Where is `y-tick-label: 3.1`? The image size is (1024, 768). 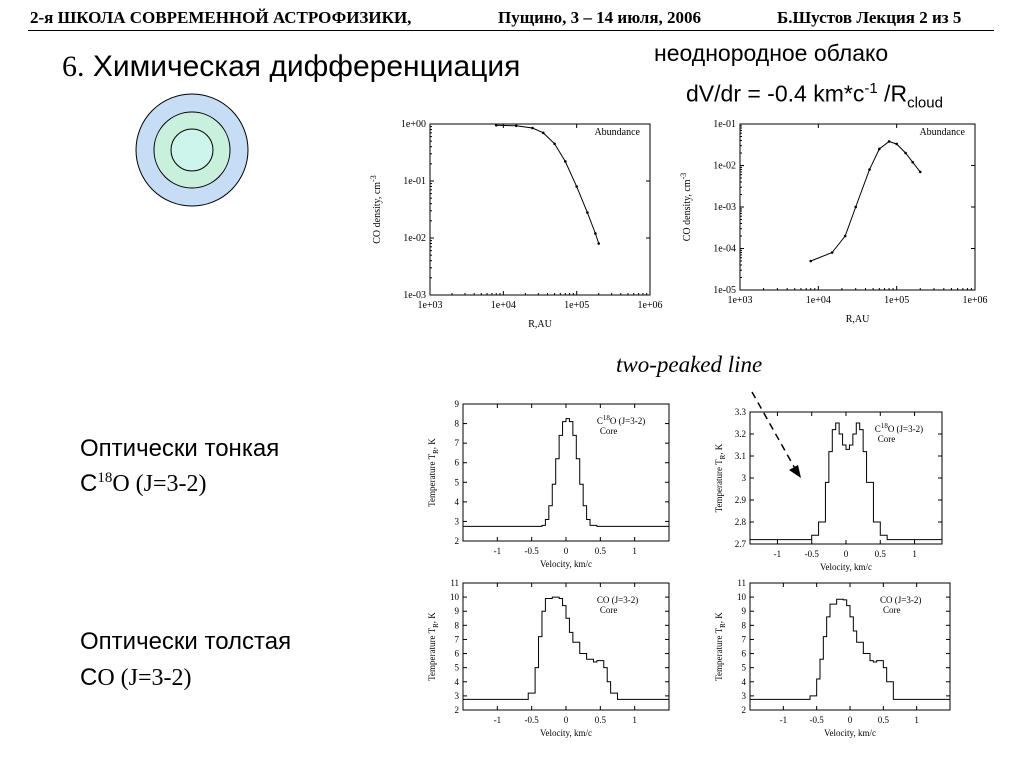 y-tick-label: 3.1 is located at coordinates (740, 456).